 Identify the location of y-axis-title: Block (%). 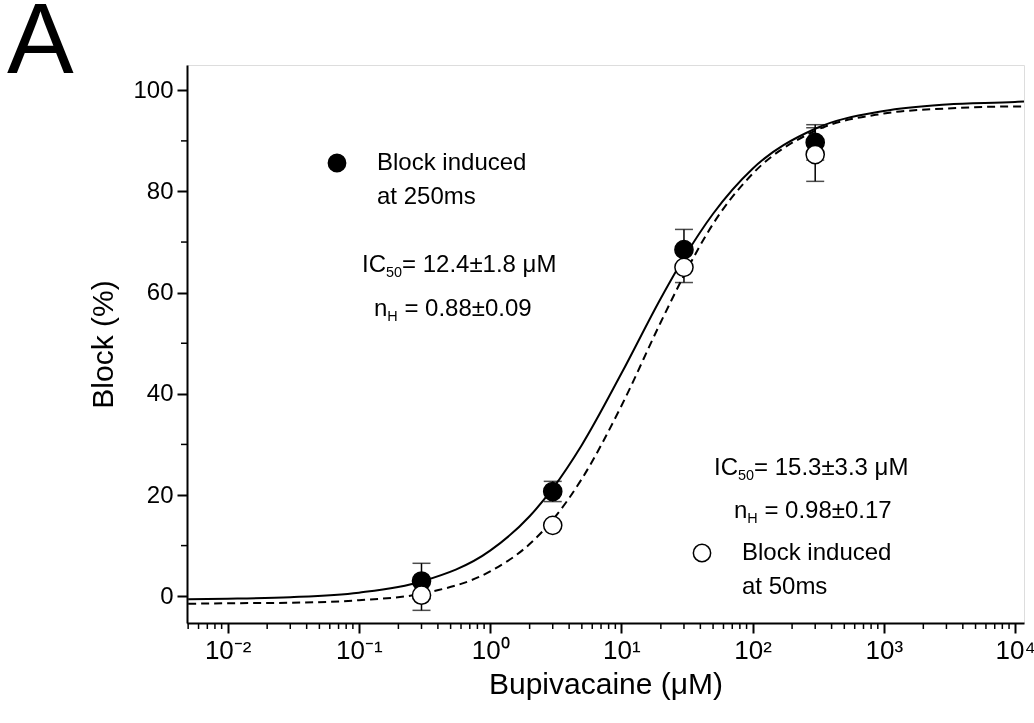
(103, 344).